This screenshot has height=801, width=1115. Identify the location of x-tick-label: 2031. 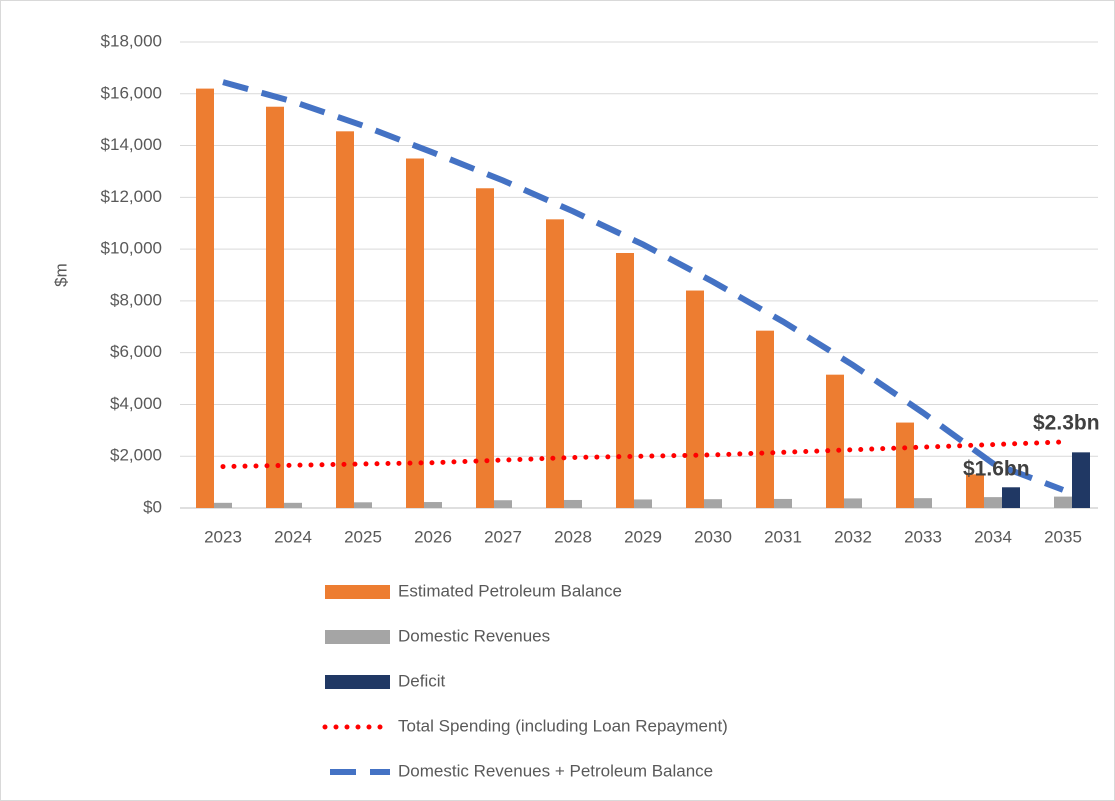
(783, 536).